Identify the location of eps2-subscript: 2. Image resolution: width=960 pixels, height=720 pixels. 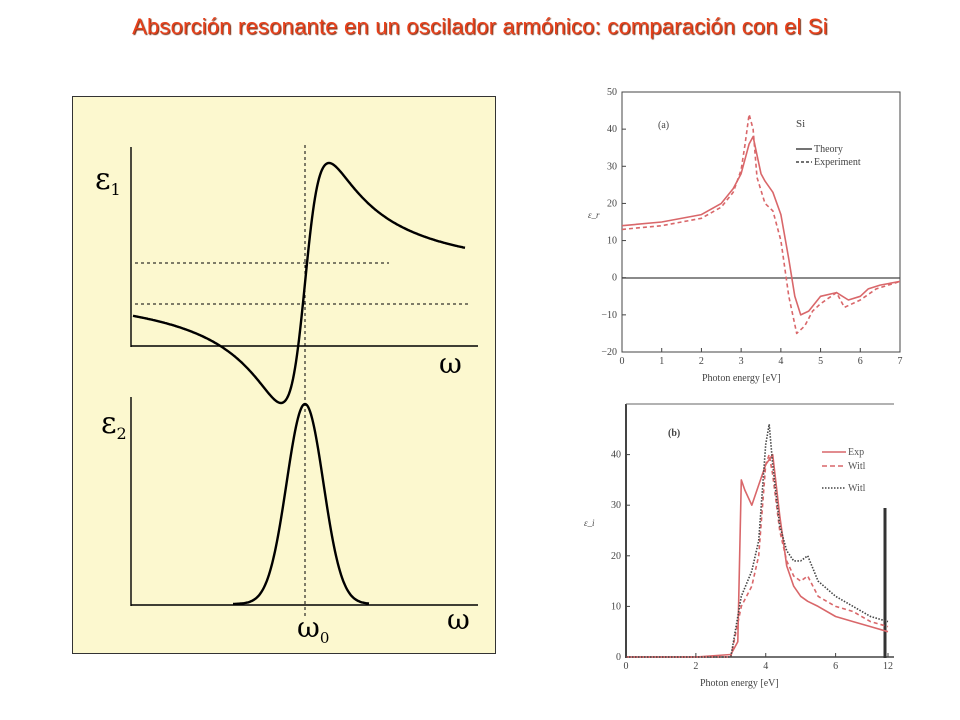
(122, 433).